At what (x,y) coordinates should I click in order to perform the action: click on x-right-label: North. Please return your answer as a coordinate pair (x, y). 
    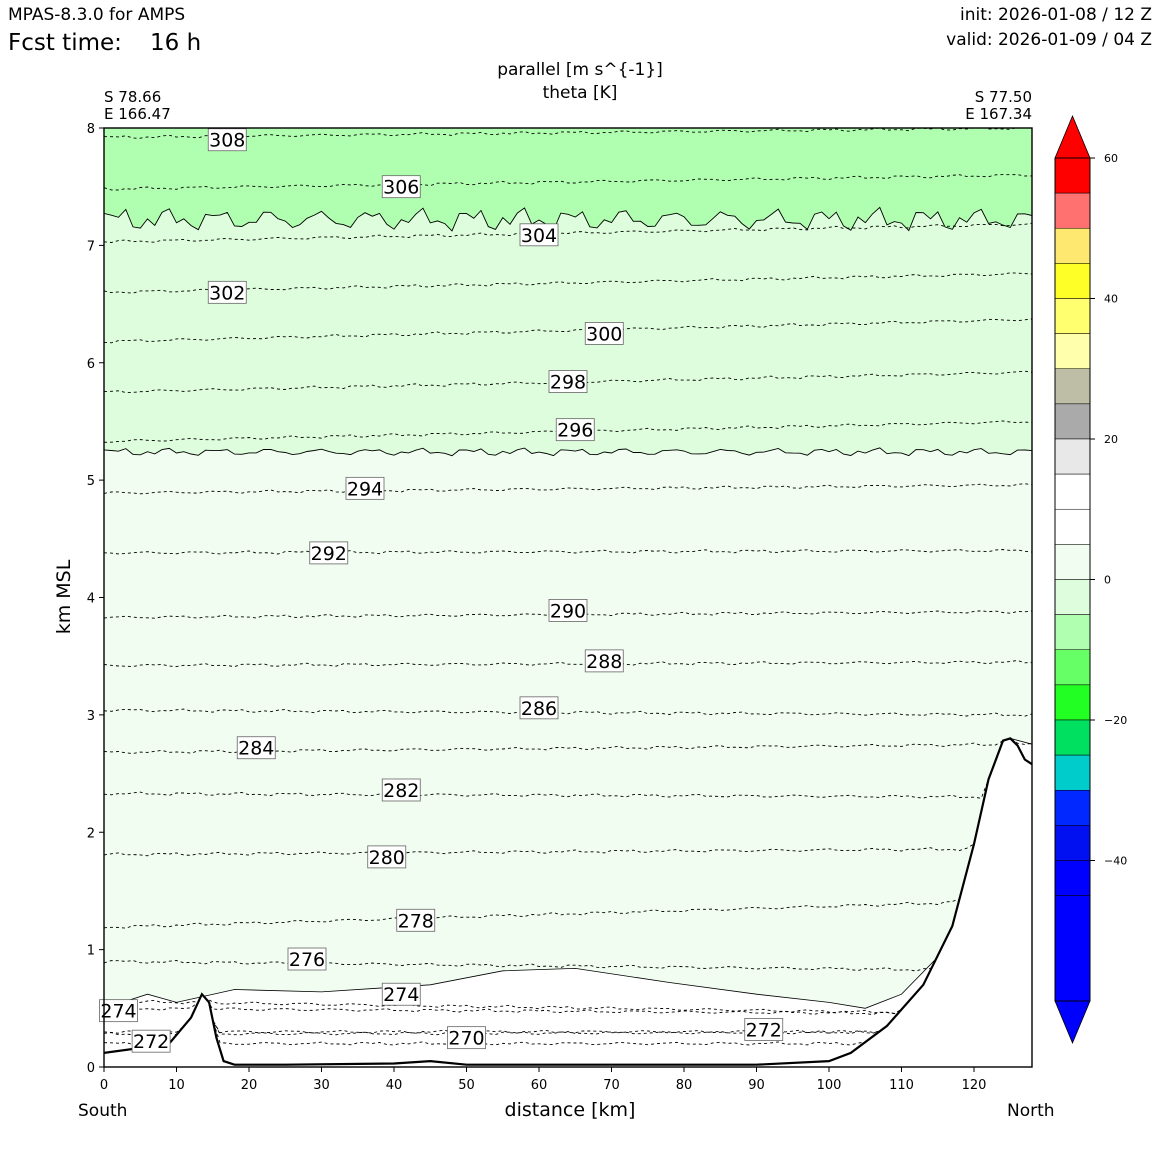
    Looking at the image, I should click on (1031, 1111).